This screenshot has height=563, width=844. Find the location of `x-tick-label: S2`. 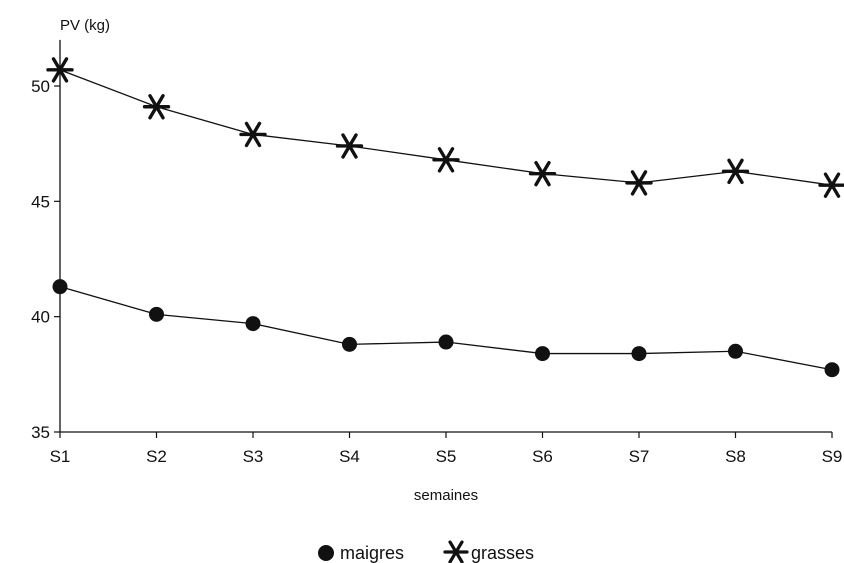

x-tick-label: S2 is located at coordinates (156, 456).